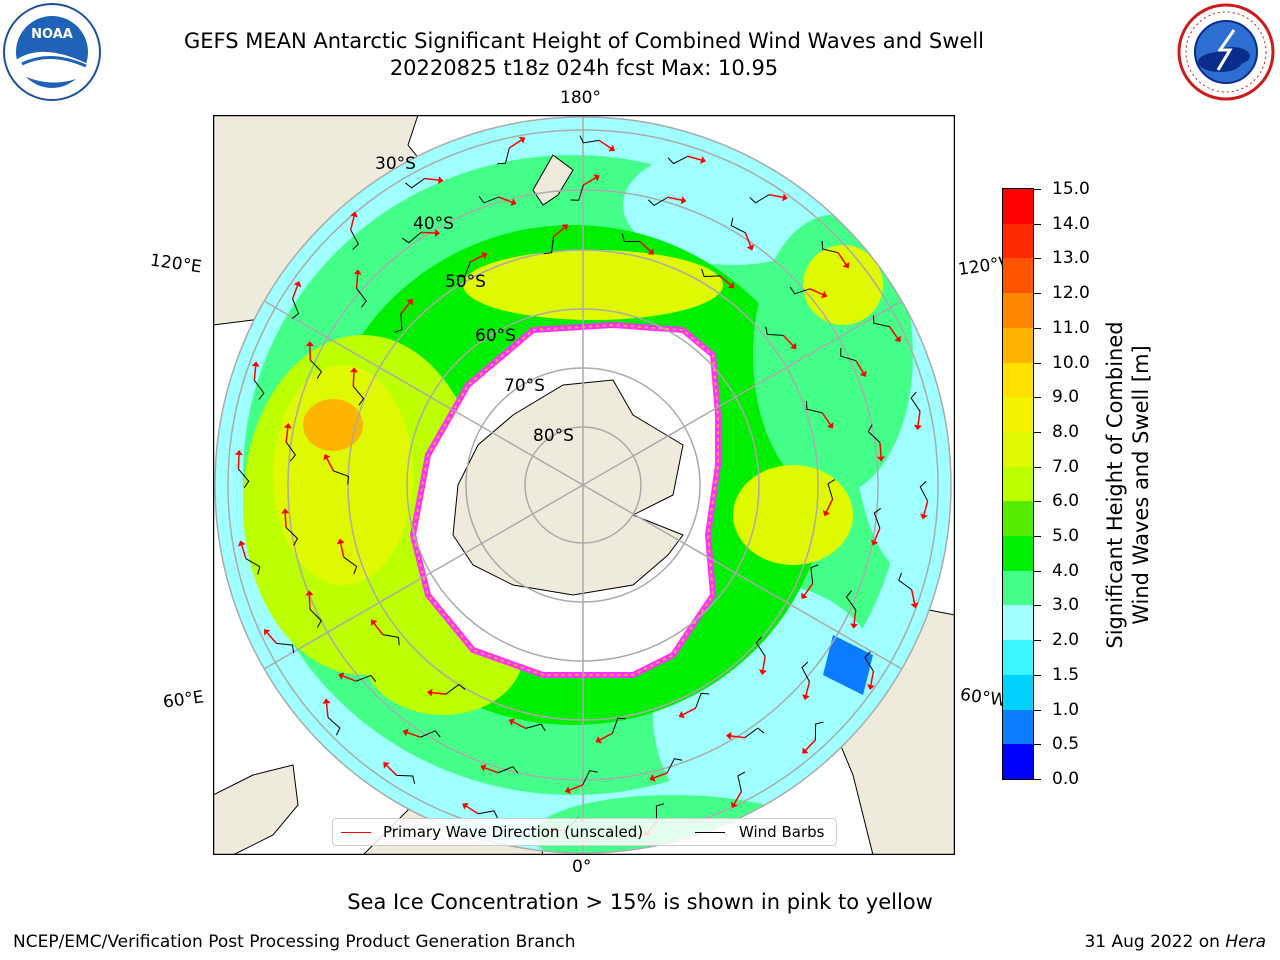 The height and width of the screenshot is (960, 1280). What do you see at coordinates (1071, 362) in the screenshot?
I see `colorbar-tick-label: 10.0` at bounding box center [1071, 362].